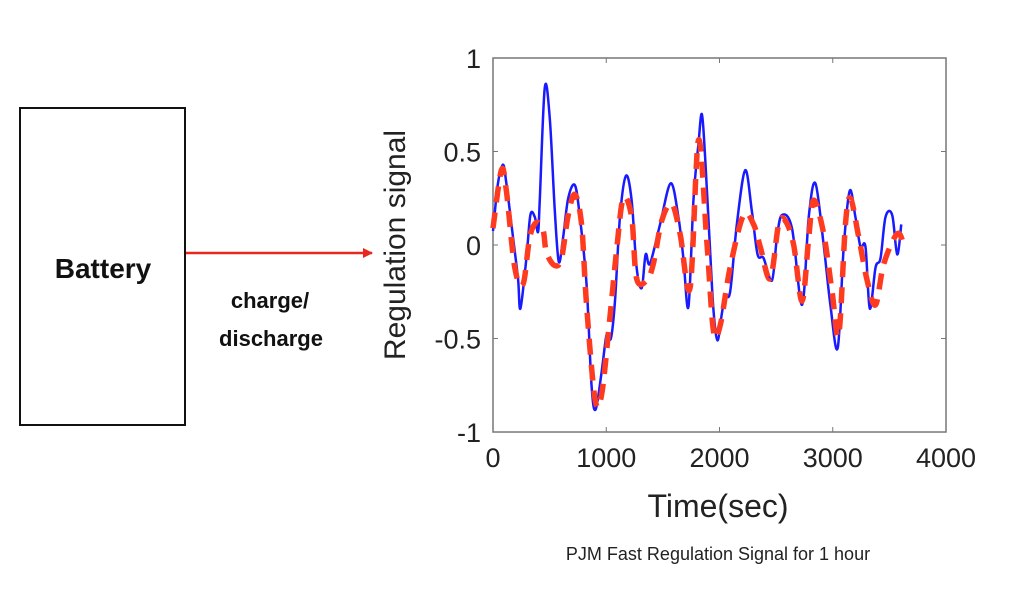  I want to click on battery-box, so click(102, 266).